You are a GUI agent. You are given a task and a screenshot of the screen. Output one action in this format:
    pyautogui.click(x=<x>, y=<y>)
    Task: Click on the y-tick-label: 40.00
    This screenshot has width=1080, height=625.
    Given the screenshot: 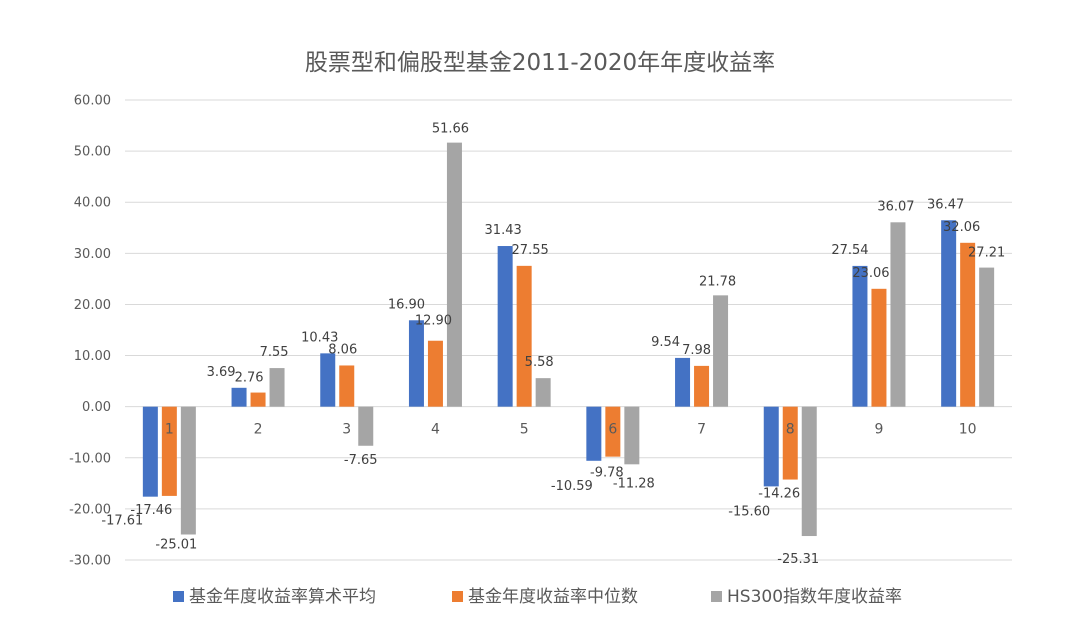 What is the action you would take?
    pyautogui.click(x=92, y=203)
    